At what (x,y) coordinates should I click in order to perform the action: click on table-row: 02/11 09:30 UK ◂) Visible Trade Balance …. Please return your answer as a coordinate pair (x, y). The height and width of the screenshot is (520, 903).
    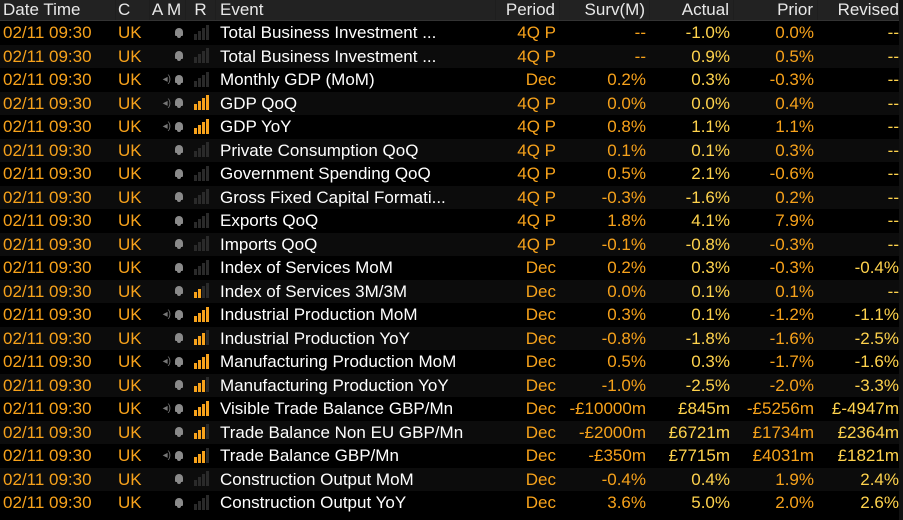
    Looking at the image, I should click on (451, 409).